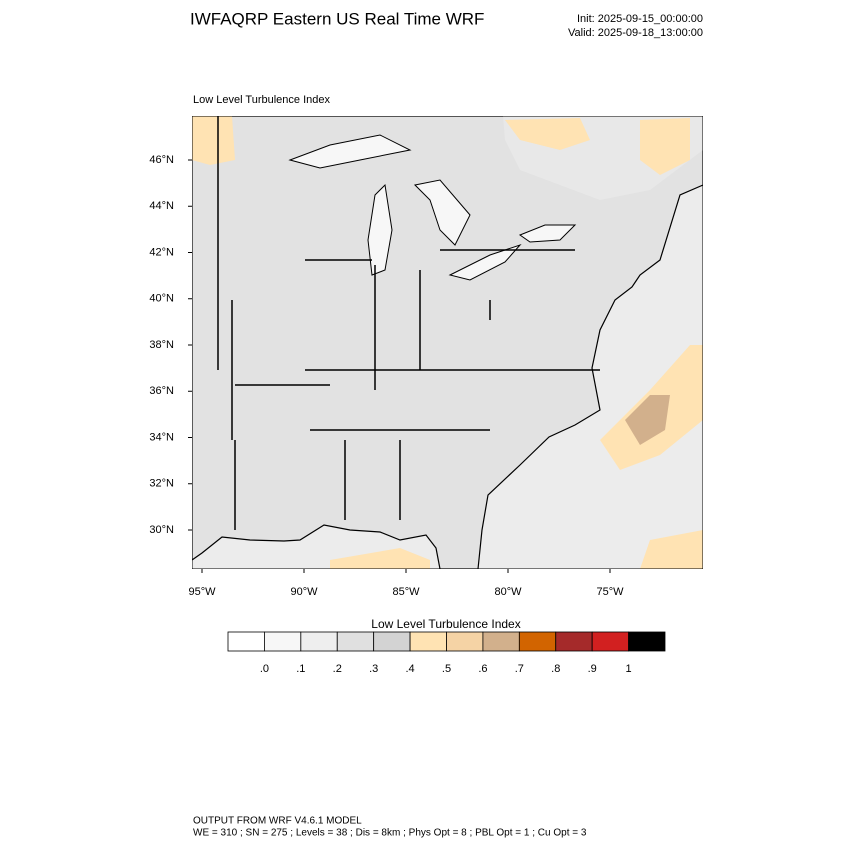 This screenshot has width=850, height=850. Describe the element at coordinates (161, 391) in the screenshot. I see `lat-label: 36°N` at that location.